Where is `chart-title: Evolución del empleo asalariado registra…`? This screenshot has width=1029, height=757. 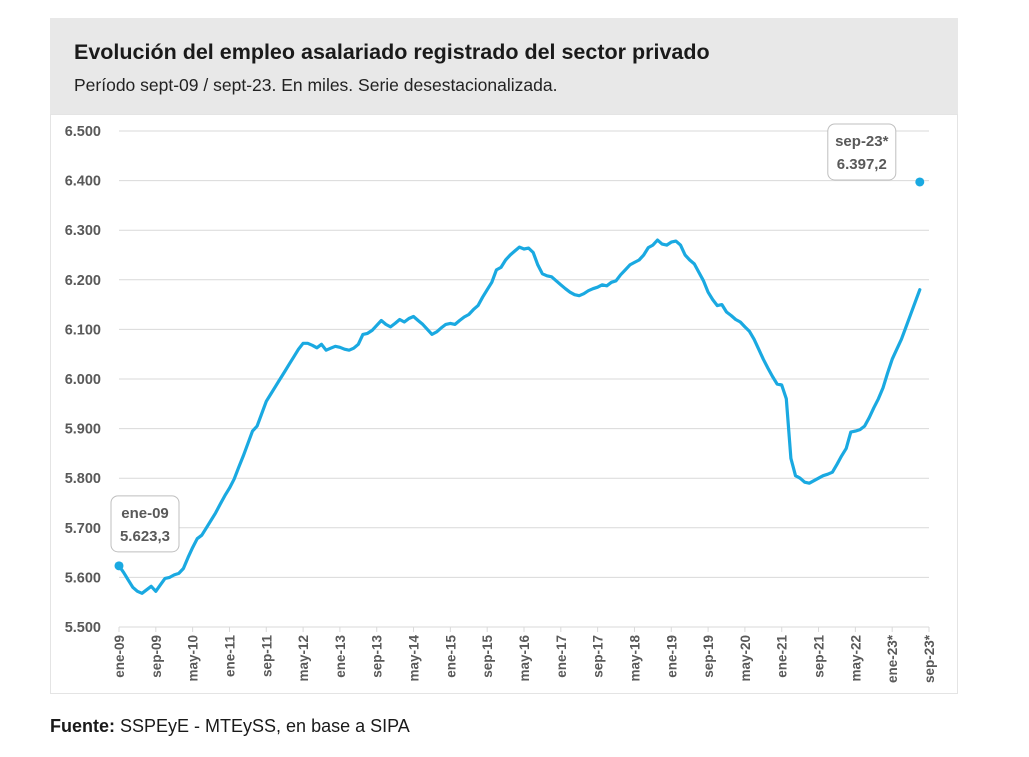
chart-title: Evolución del empleo asalariado registra… is located at coordinates (392, 52).